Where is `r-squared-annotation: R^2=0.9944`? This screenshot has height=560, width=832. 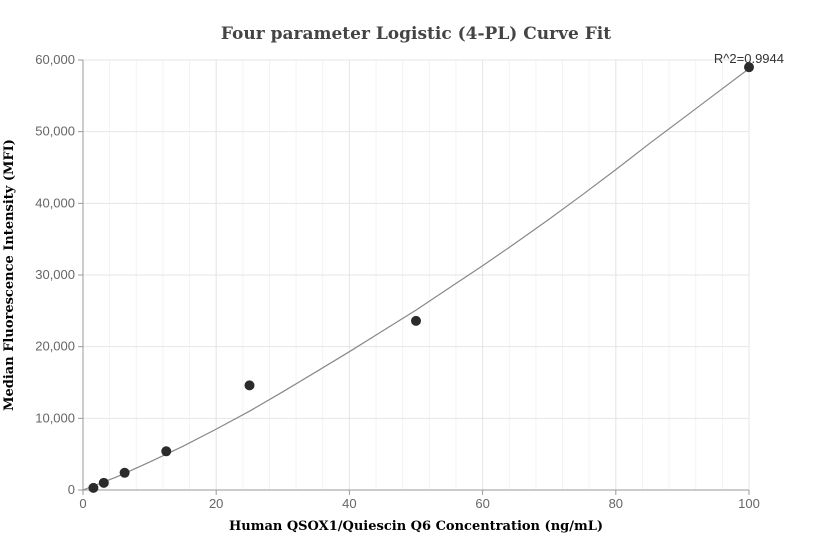
r-squared-annotation: R^2=0.9944 is located at coordinates (749, 58).